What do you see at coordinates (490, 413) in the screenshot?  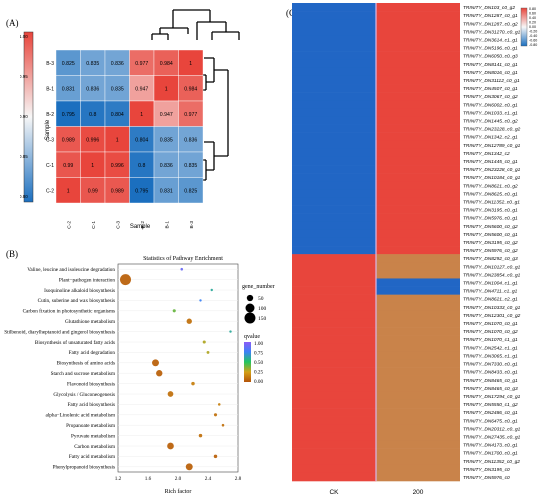 I see `gene-label: TRINITY_DN2486_c0_g1` at bounding box center [490, 413].